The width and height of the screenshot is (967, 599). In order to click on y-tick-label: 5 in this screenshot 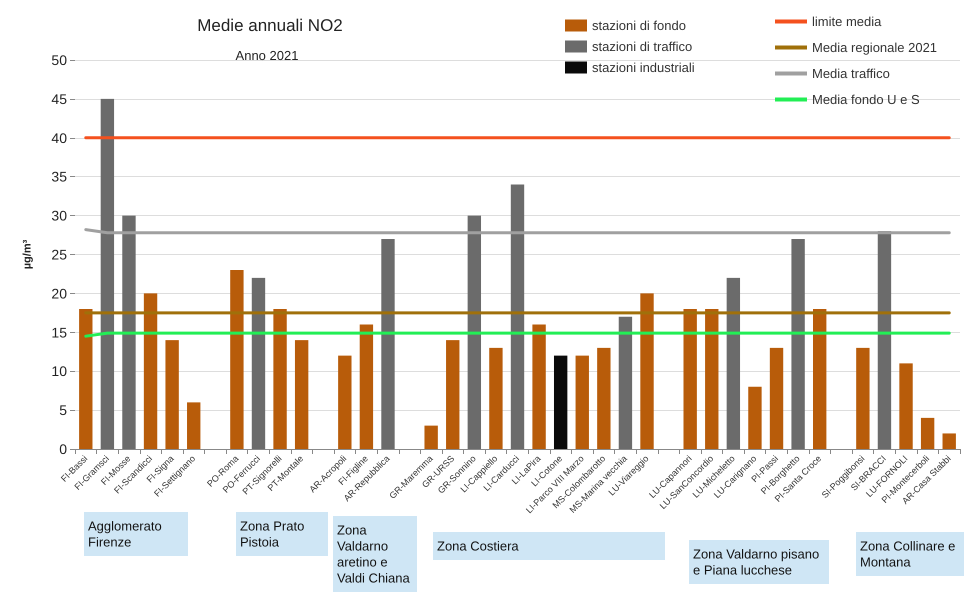, I will do `click(63, 410)`.